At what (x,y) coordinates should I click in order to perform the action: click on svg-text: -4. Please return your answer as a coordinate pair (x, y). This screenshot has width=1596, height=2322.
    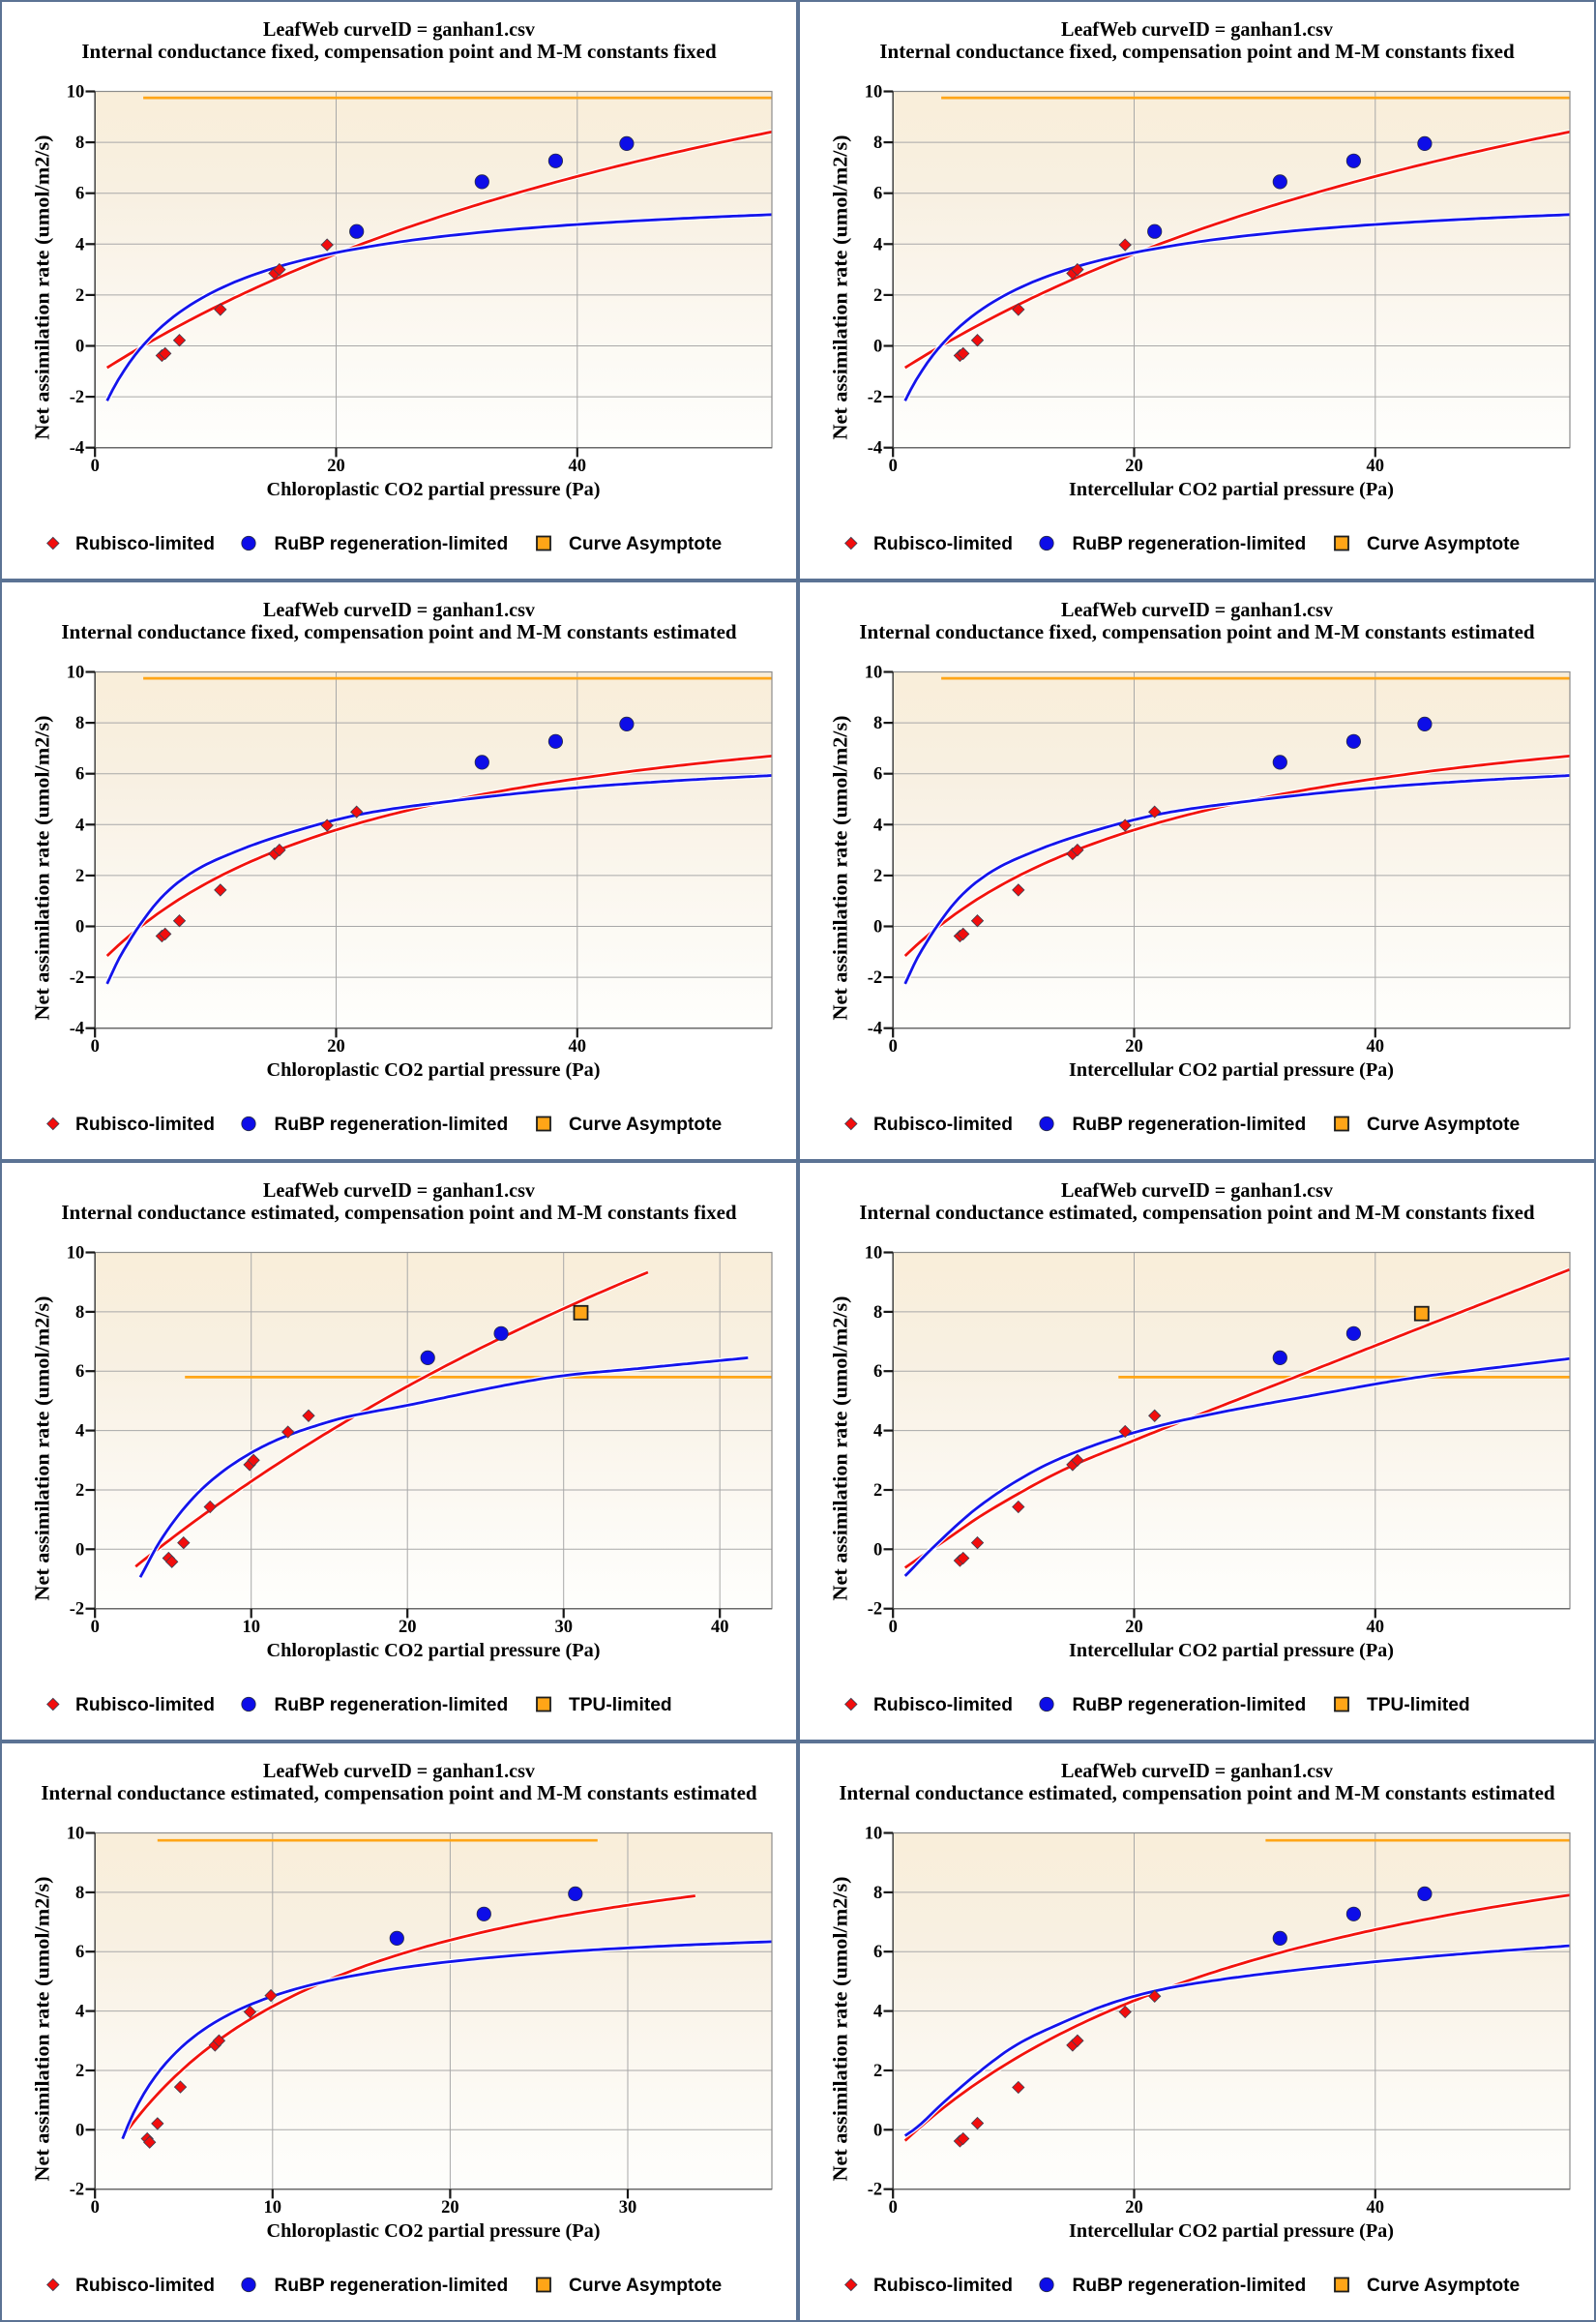
    Looking at the image, I should click on (77, 449).